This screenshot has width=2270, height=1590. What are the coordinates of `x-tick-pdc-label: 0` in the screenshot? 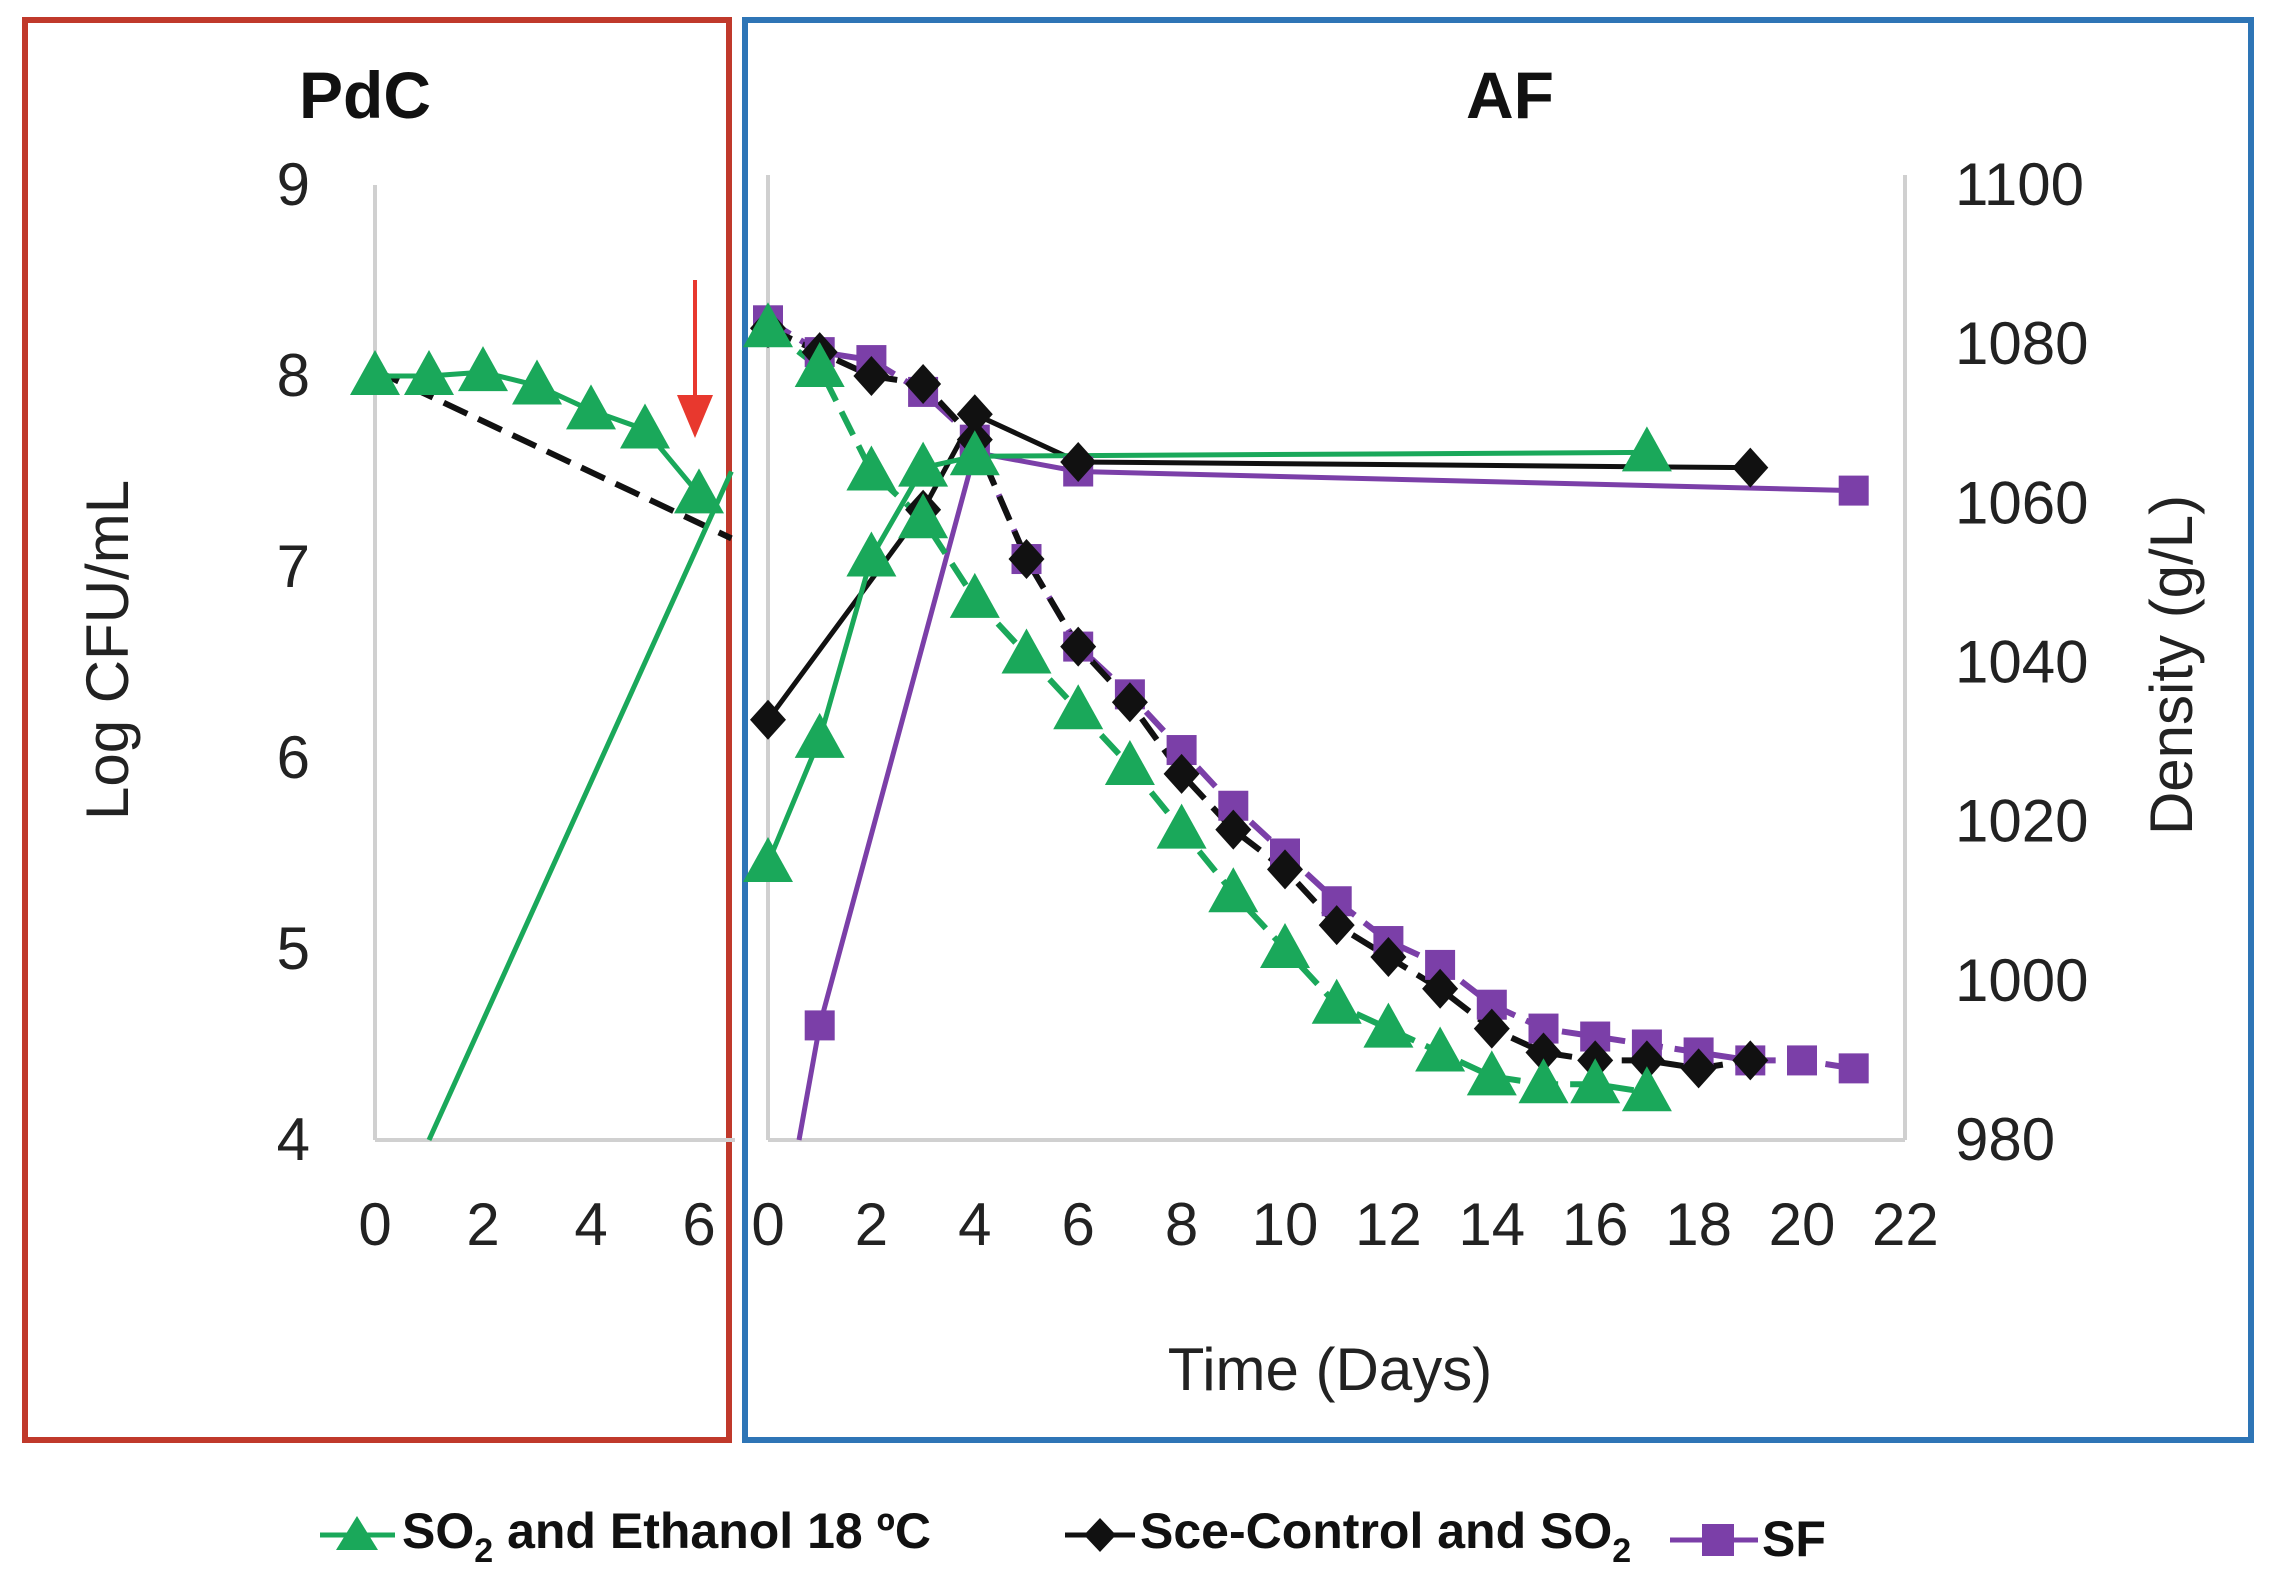 It's located at (374, 1224).